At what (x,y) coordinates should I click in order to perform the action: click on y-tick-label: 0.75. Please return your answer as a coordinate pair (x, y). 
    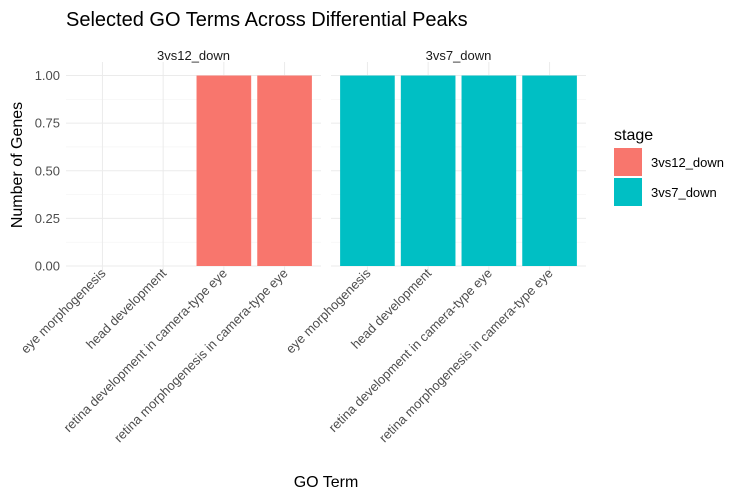
    Looking at the image, I should click on (47, 123).